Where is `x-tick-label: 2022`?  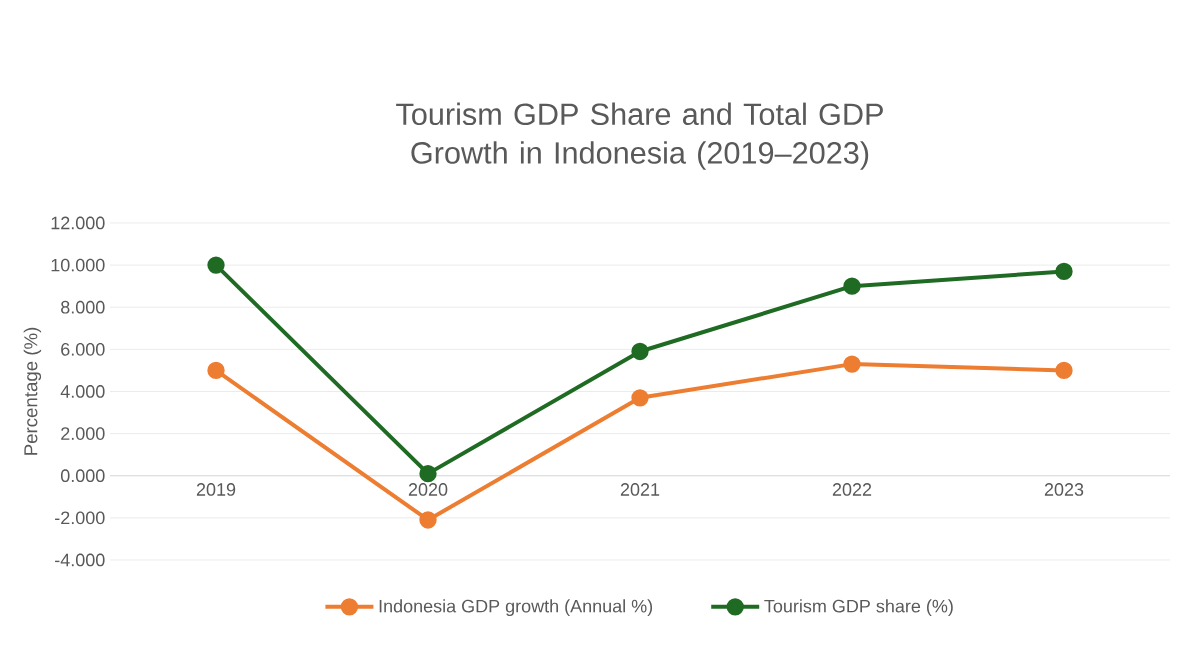 x-tick-label: 2022 is located at coordinates (852, 489).